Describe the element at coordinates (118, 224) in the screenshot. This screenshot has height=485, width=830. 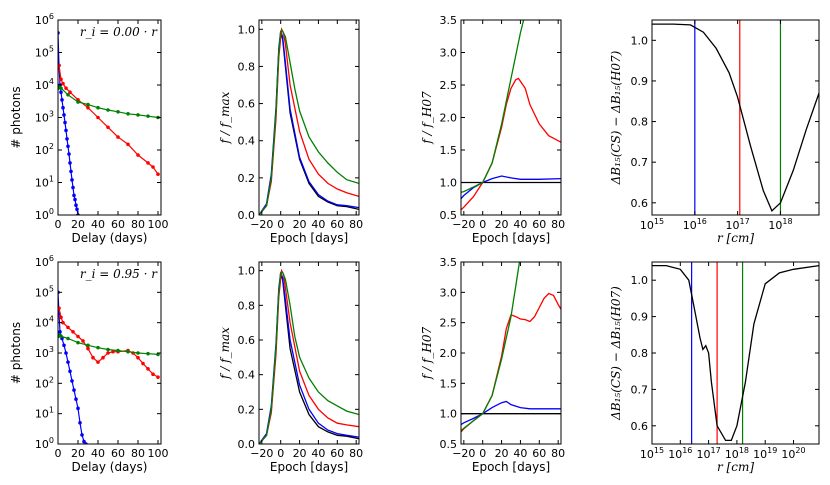
I see `xtick-a1-3: 60` at that location.